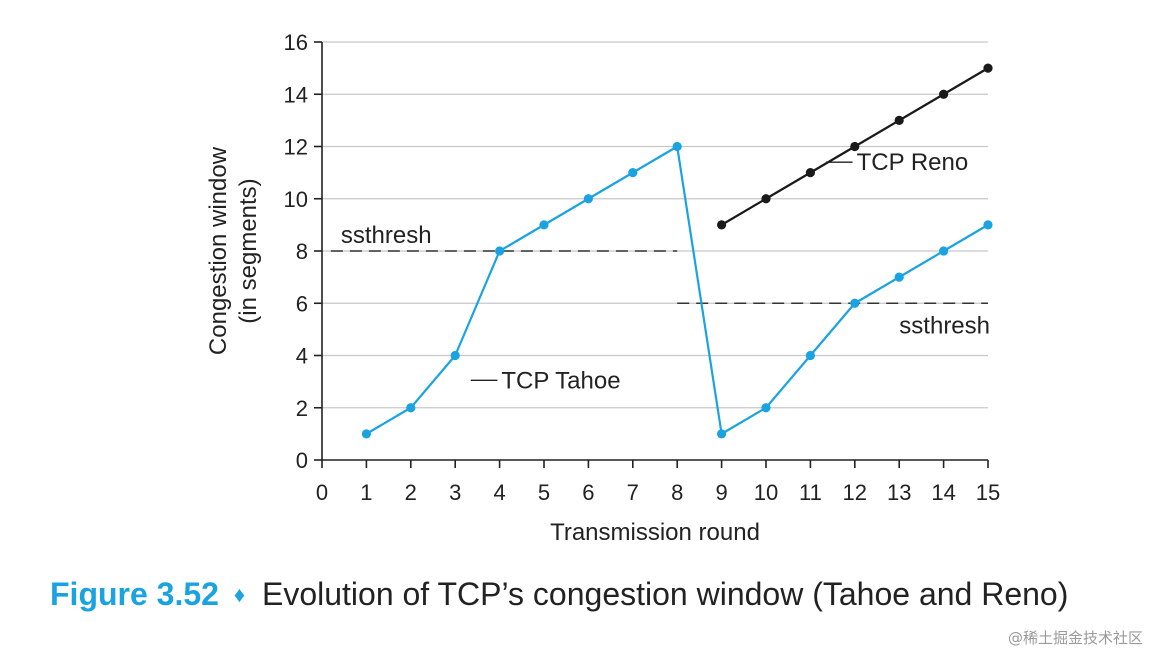 The width and height of the screenshot is (1163, 666). I want to click on y-tick-label-10: 10, so click(296, 199).